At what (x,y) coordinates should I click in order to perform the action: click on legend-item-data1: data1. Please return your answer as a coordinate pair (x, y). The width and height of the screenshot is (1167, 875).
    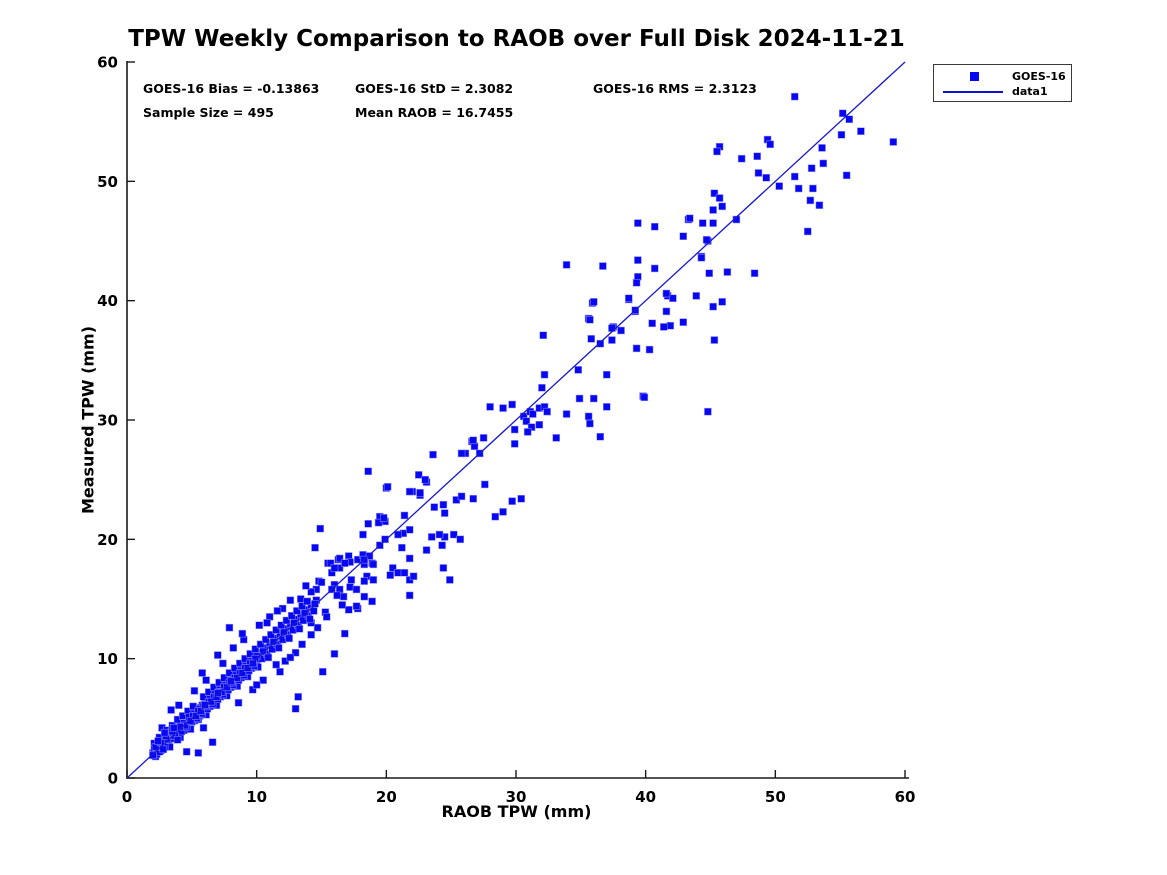
    Looking at the image, I should click on (1002, 91).